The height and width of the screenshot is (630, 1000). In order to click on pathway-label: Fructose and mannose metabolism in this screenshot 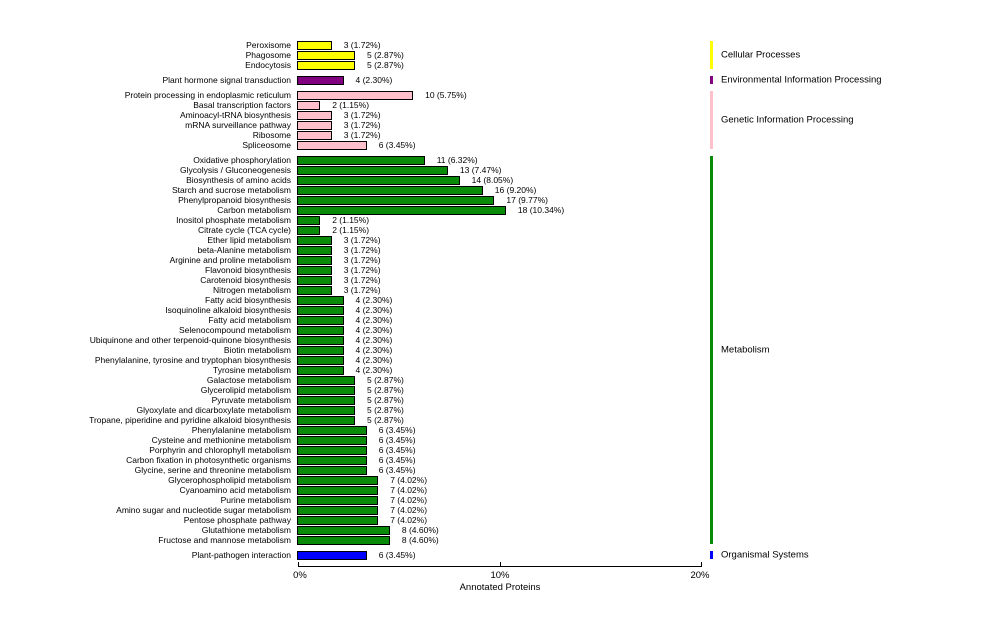, I will do `click(224, 540)`.